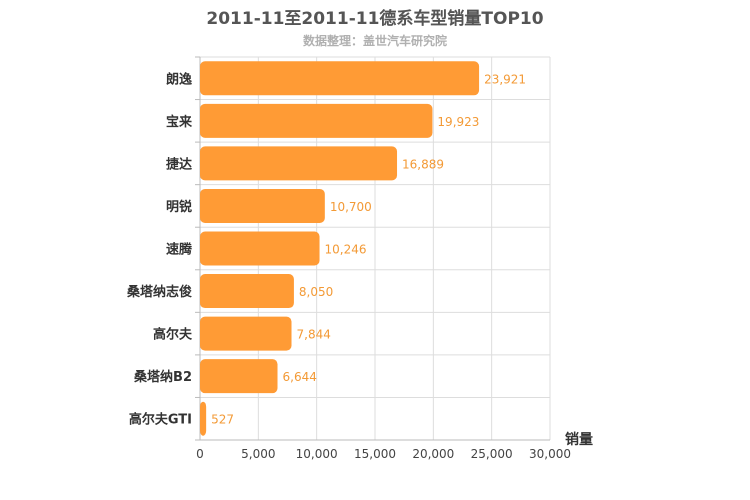  Describe the element at coordinates (492, 454) in the screenshot. I see `x-tick-label: 25,000` at that location.